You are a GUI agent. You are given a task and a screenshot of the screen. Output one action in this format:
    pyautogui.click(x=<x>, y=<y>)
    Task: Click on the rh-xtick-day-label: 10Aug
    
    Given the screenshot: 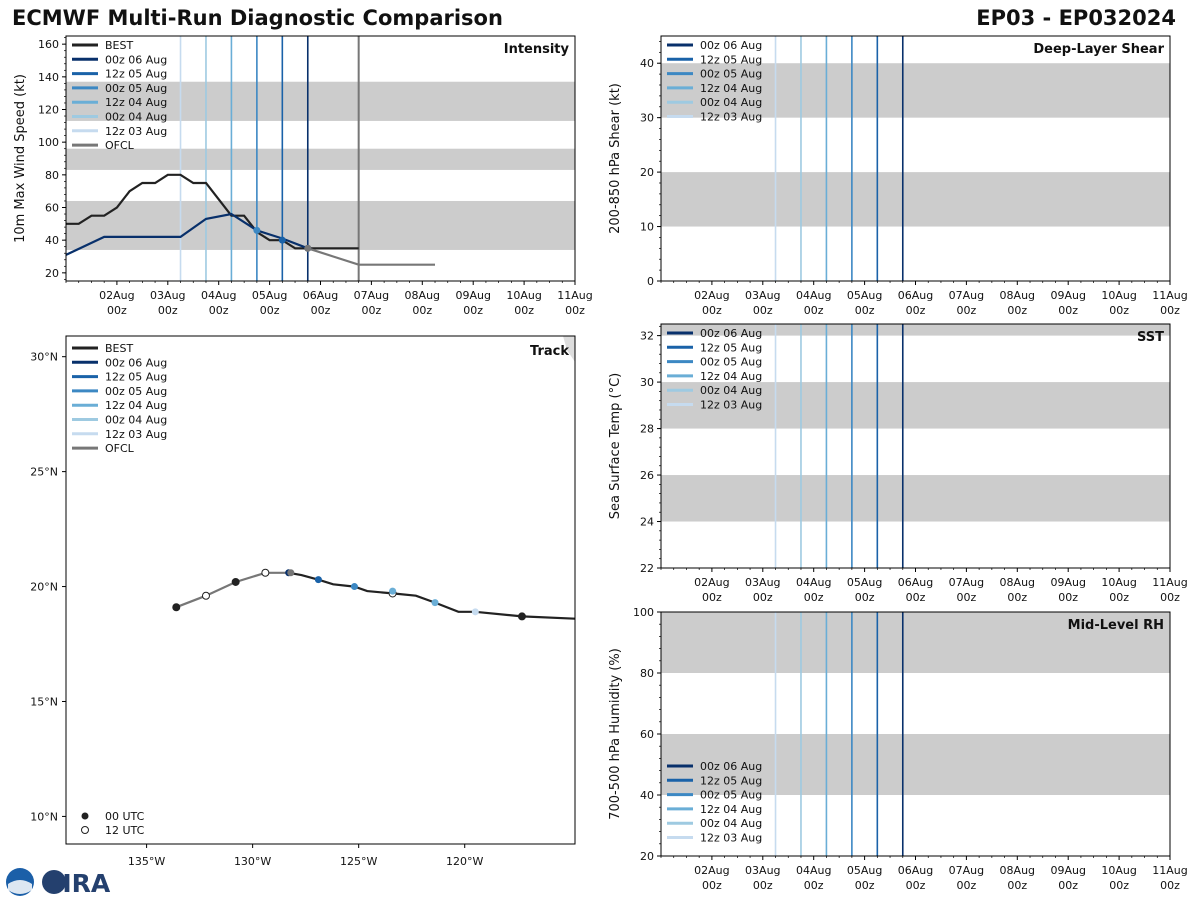 What is the action you would take?
    pyautogui.click(x=1118, y=870)
    